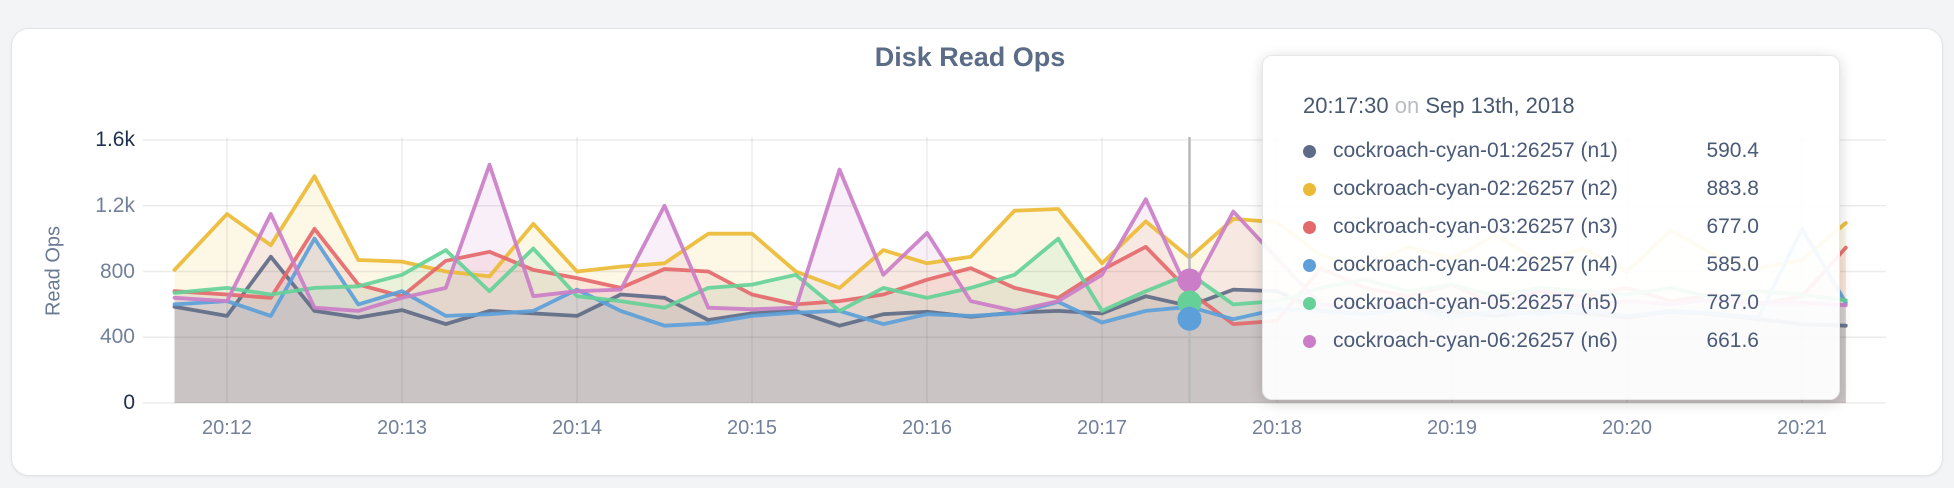  I want to click on hover-dot-n6, so click(1189, 280).